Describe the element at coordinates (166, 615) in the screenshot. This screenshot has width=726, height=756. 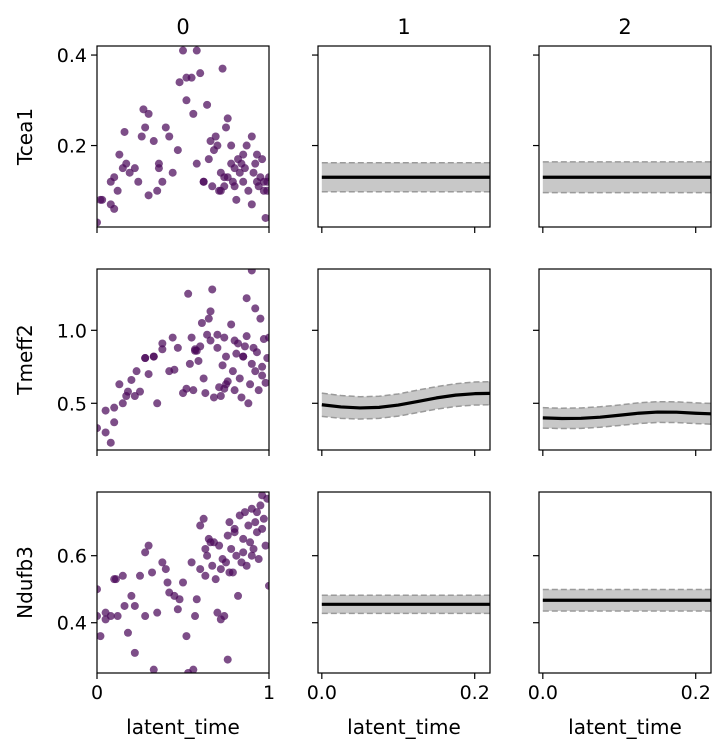
I see `panel-Ndufb3-0: 0.4 0.6 0 1 latent_time` at that location.